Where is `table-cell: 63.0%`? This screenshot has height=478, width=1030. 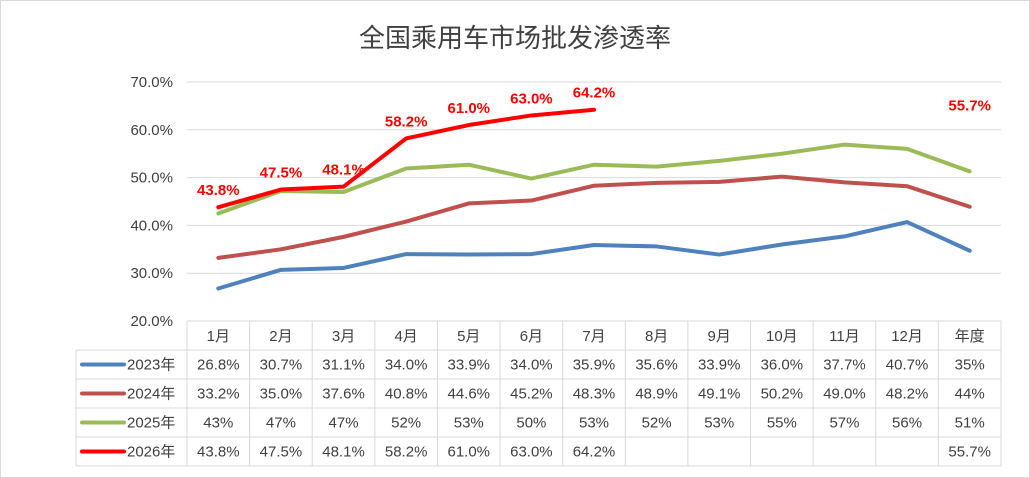 table-cell: 63.0% is located at coordinates (531, 452).